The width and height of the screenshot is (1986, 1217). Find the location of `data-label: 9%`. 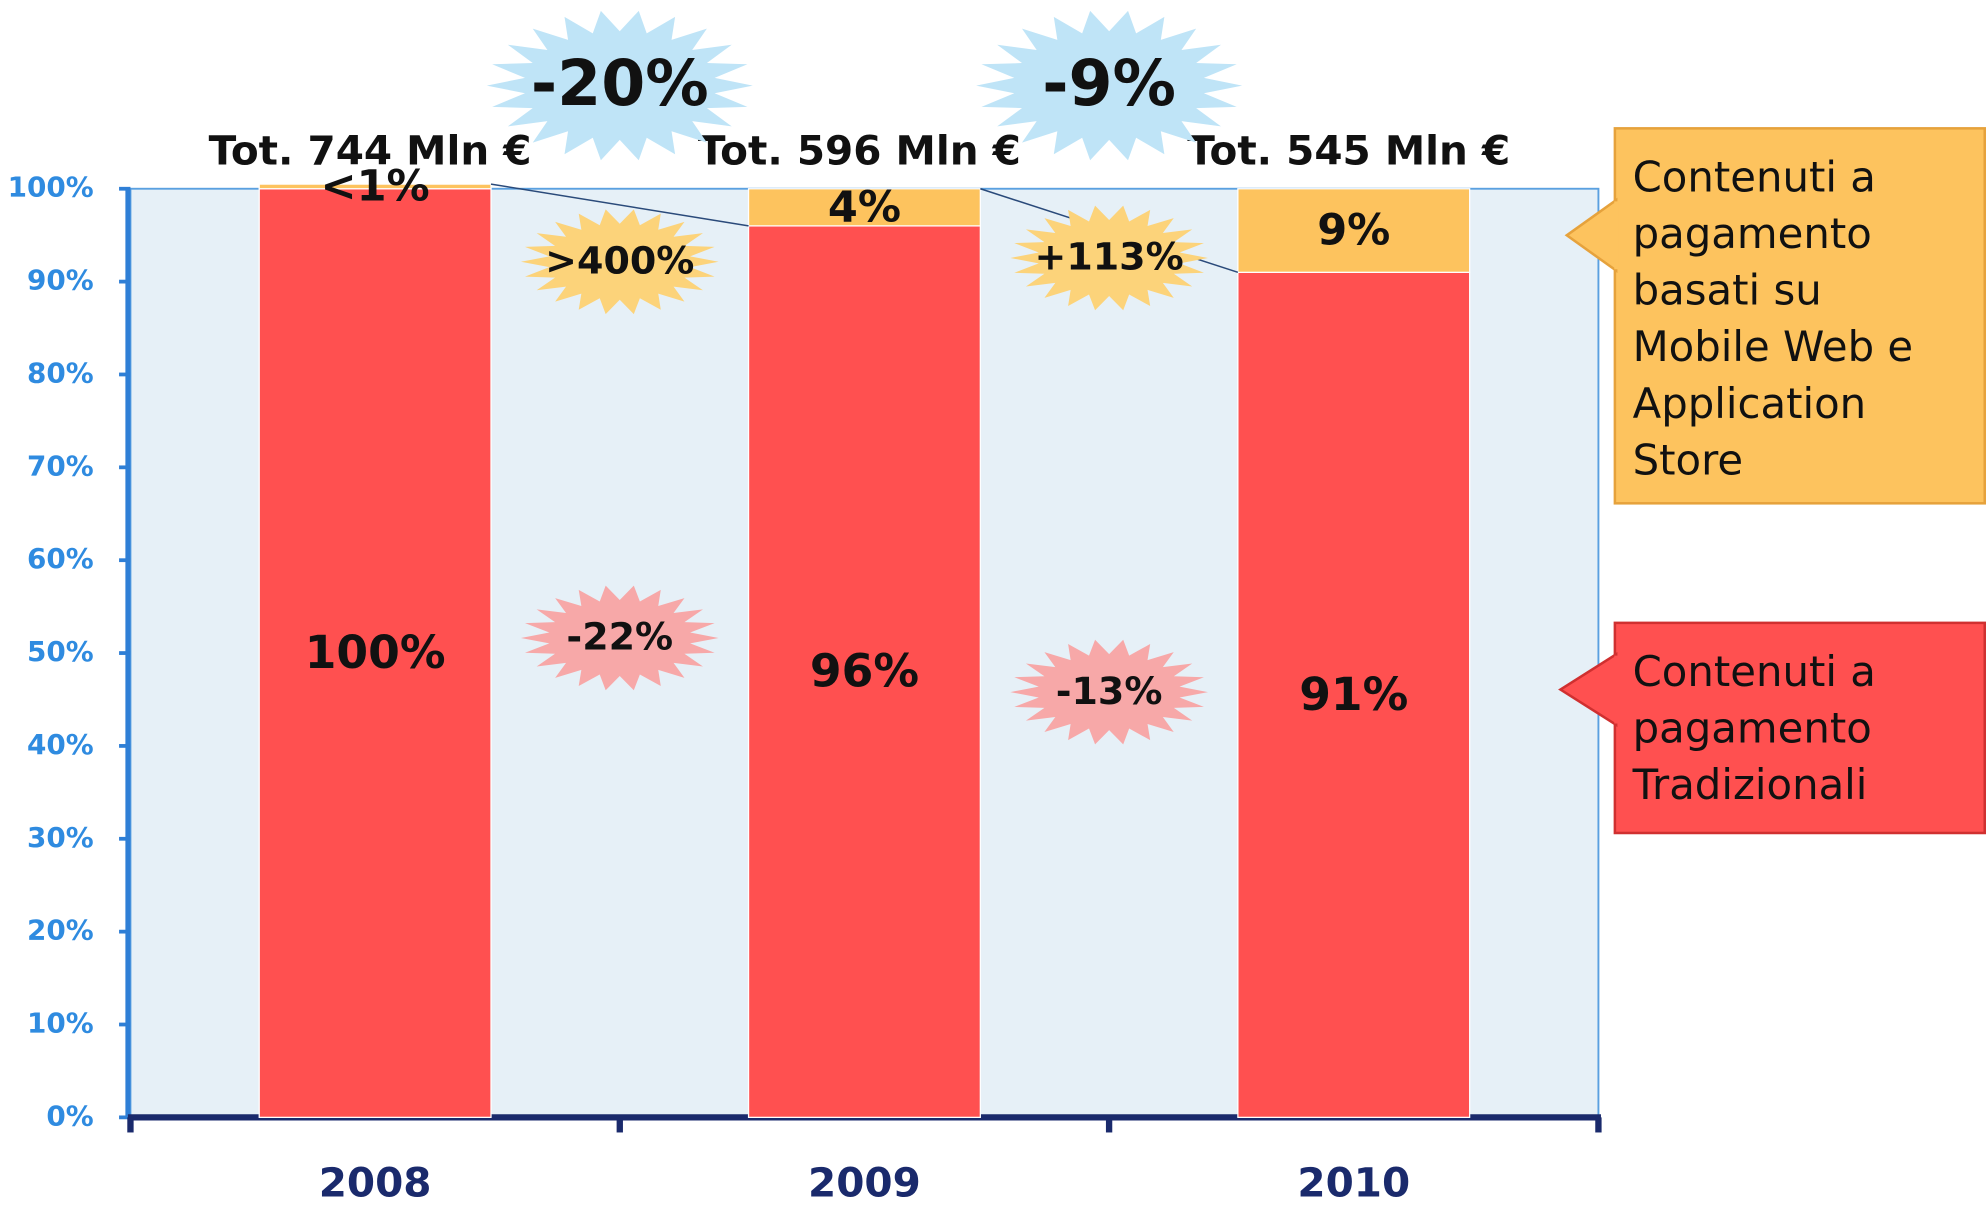

data-label: 9% is located at coordinates (1353, 231).